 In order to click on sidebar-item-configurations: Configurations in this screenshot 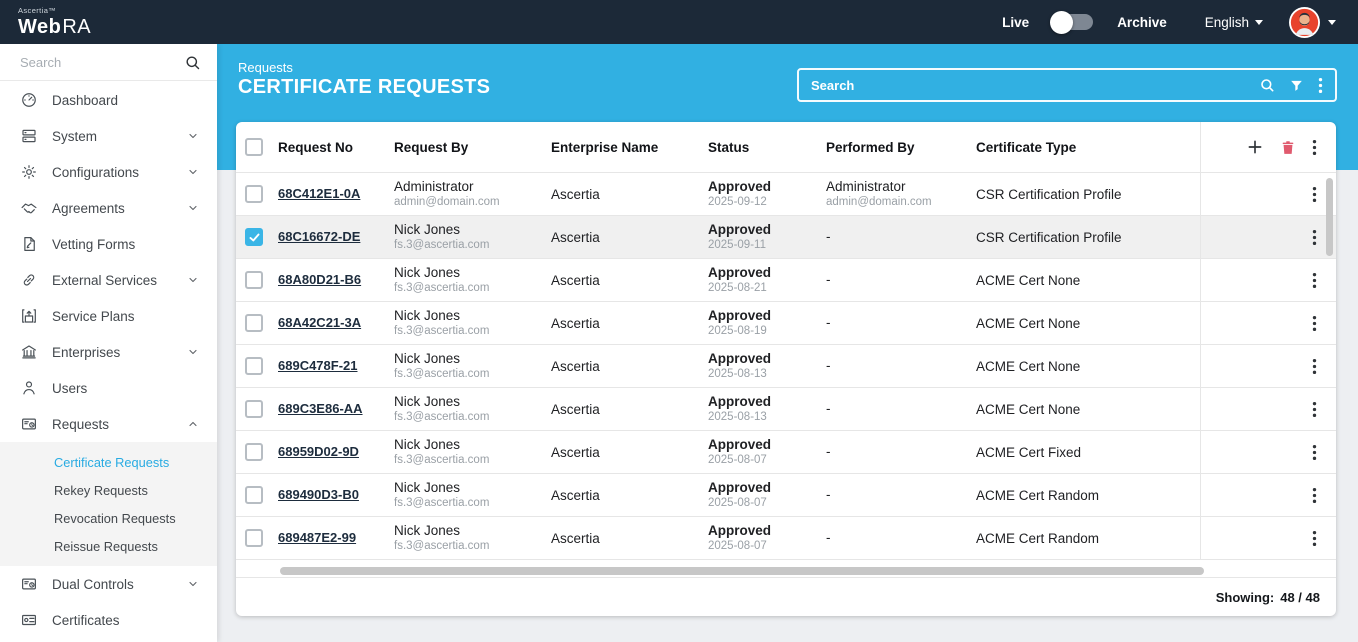, I will do `click(108, 172)`.